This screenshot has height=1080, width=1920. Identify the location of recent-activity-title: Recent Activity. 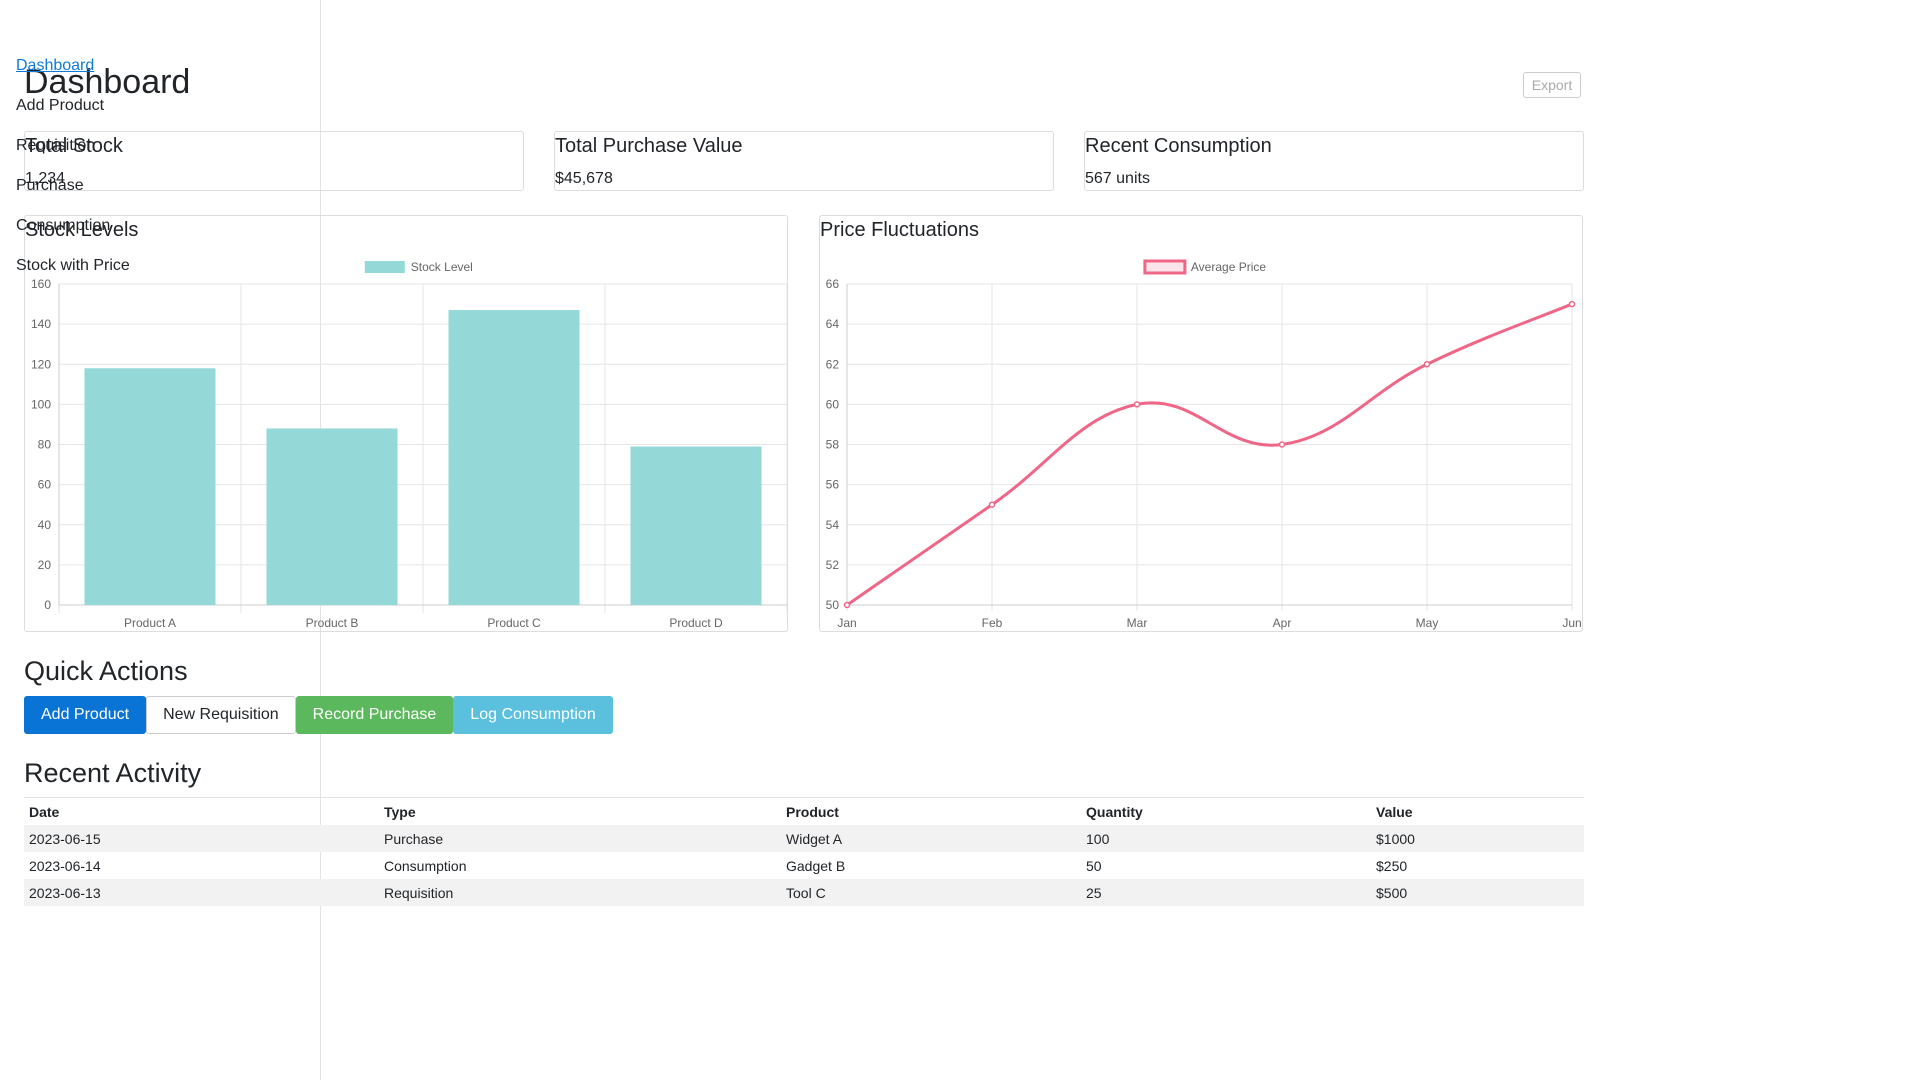
(113, 773).